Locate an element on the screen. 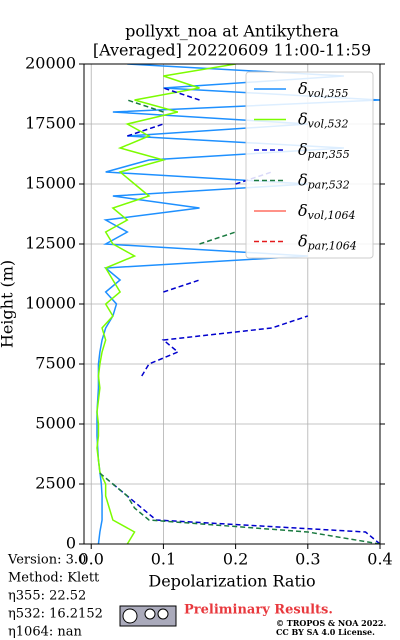  y-tick-label: 5000 is located at coordinates (55, 423).